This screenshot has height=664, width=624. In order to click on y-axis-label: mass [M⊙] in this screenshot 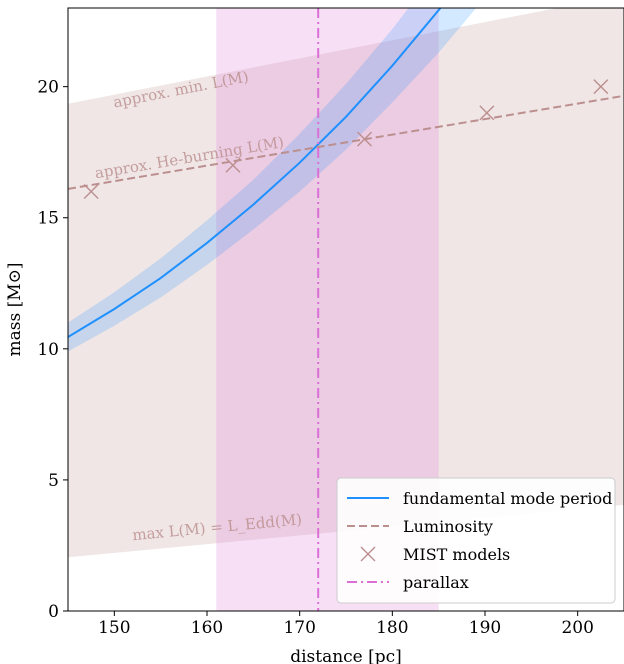, I will do `click(15, 309)`.